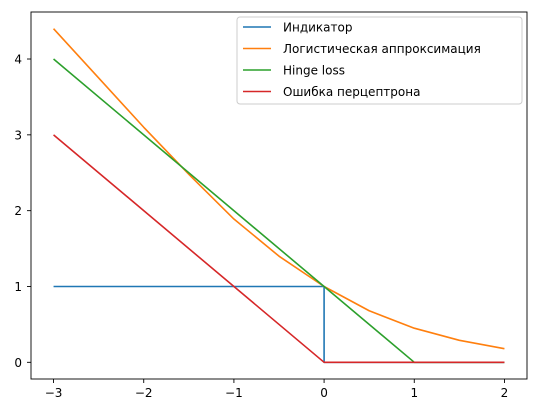  Describe the element at coordinates (54, 393) in the screenshot. I see `x-tick-label: −3` at that location.